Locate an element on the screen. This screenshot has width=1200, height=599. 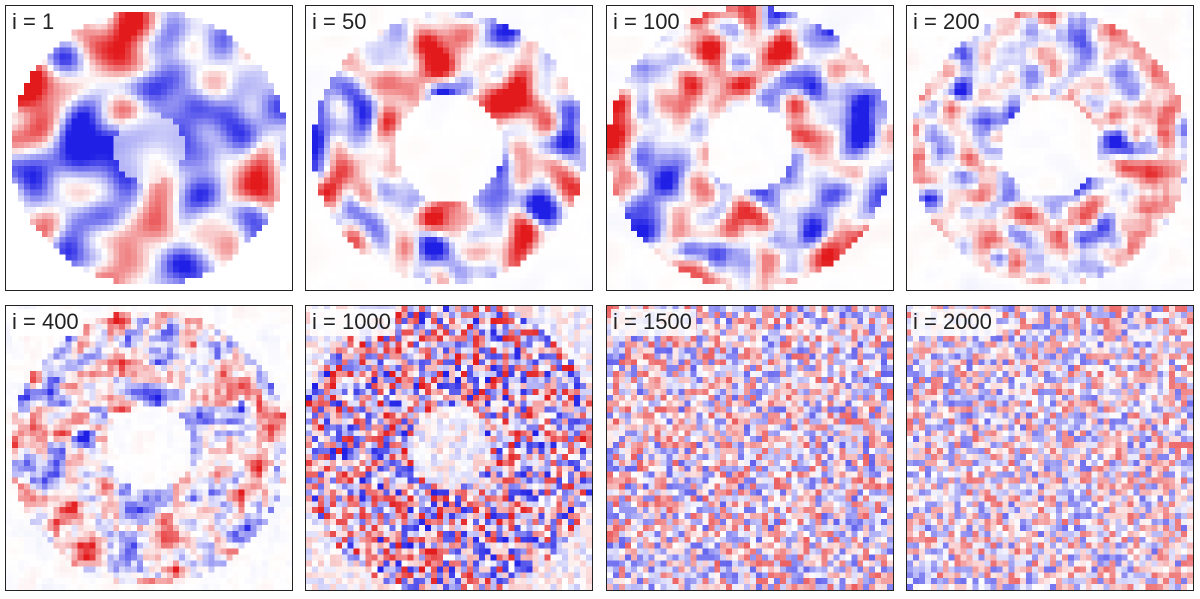
panel-label: i = 1000 is located at coordinates (352, 322).